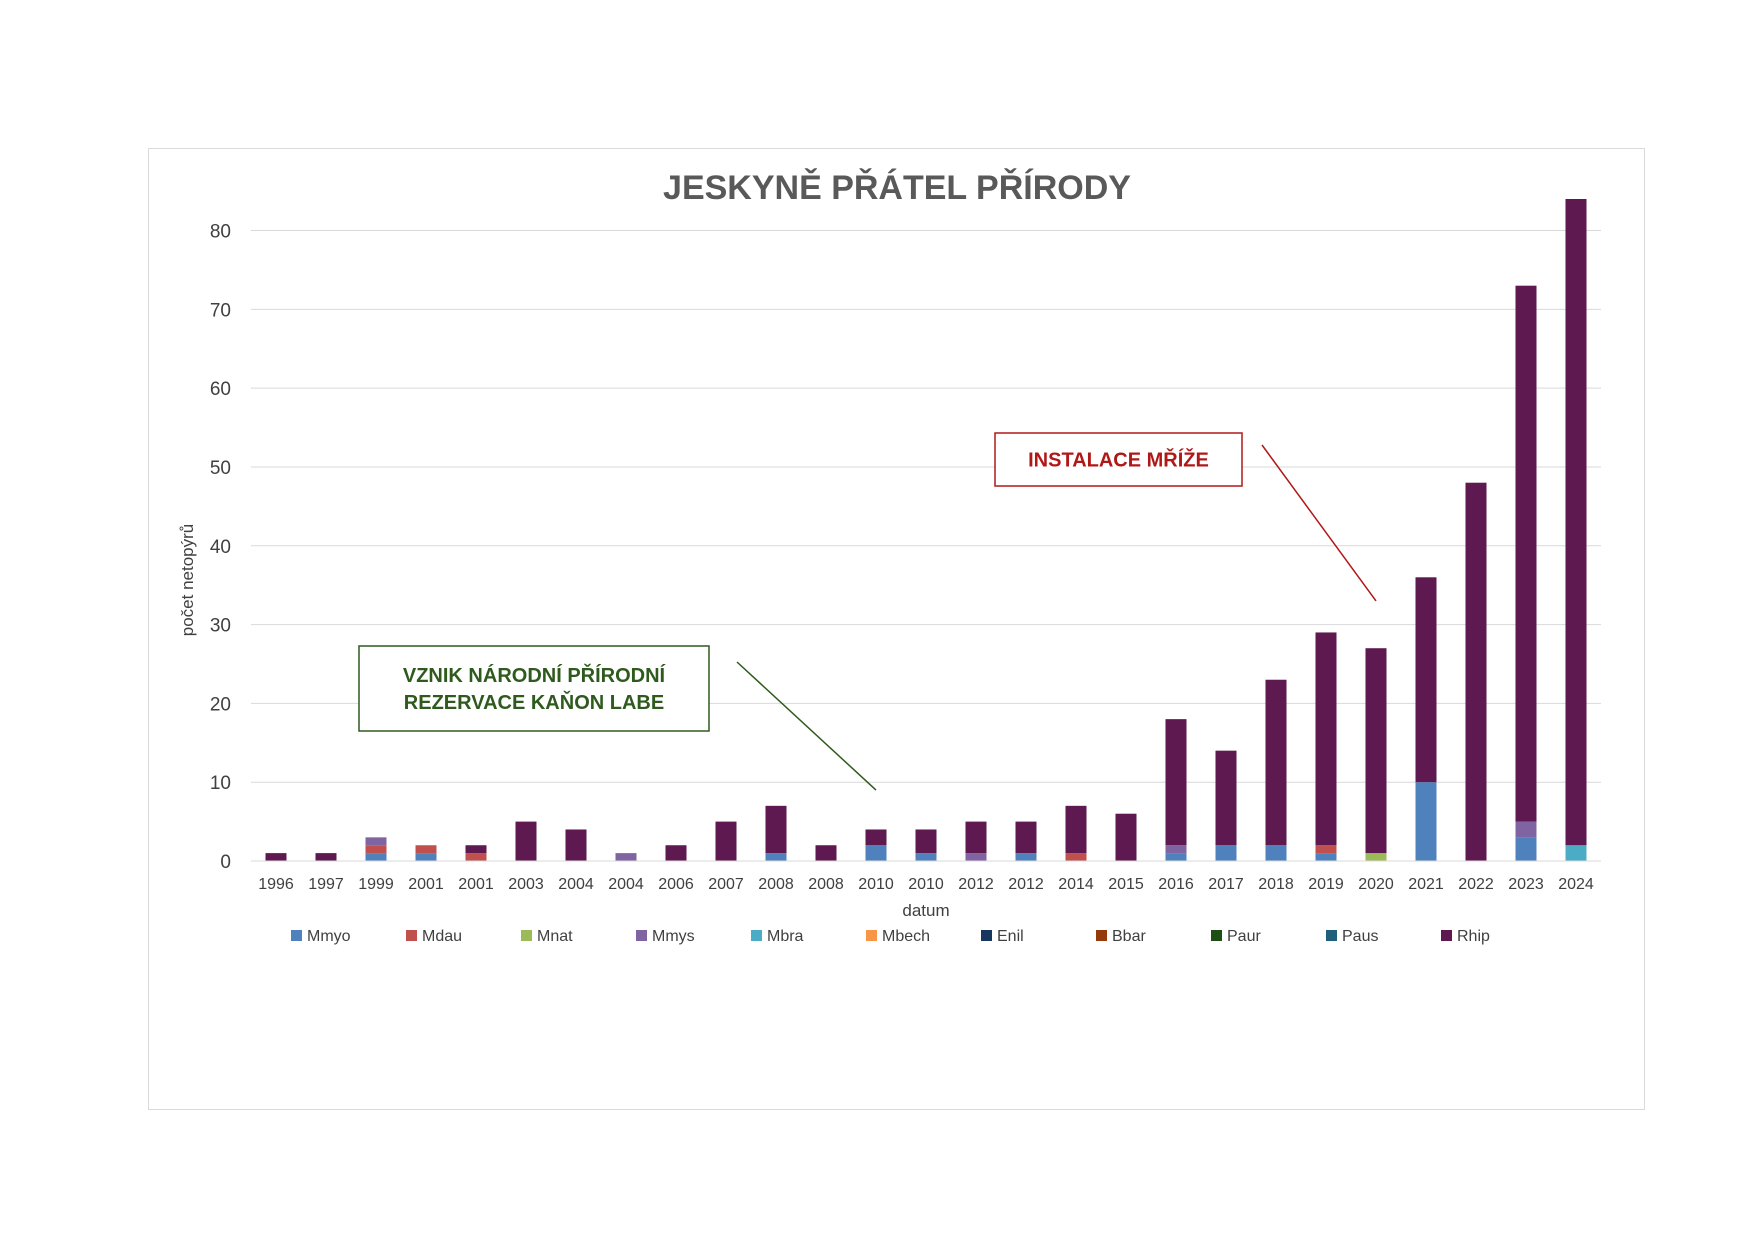 Image resolution: width=1755 pixels, height=1241 pixels. What do you see at coordinates (676, 884) in the screenshot?
I see `x-tick-label: 2006` at bounding box center [676, 884].